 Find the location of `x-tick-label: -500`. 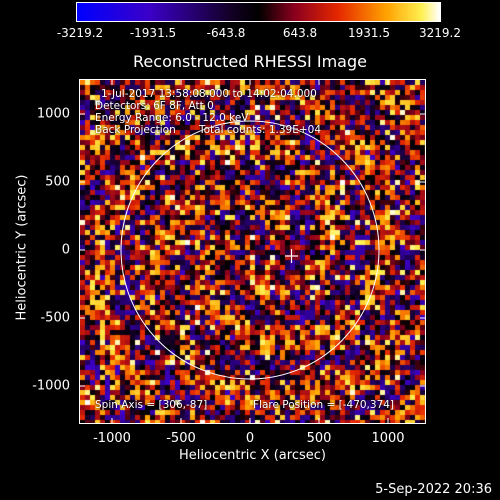

x-tick-label: -500 is located at coordinates (181, 438).